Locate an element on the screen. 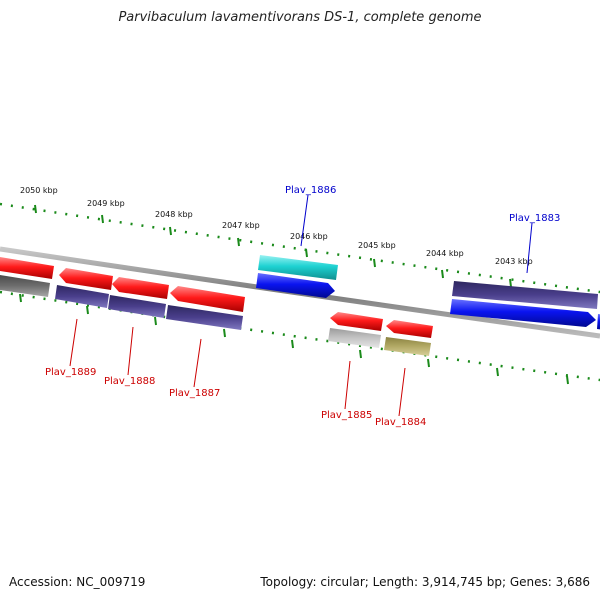 This screenshot has width=600, height=600. gene-feature-Plav_1885-red is located at coordinates (356, 321).